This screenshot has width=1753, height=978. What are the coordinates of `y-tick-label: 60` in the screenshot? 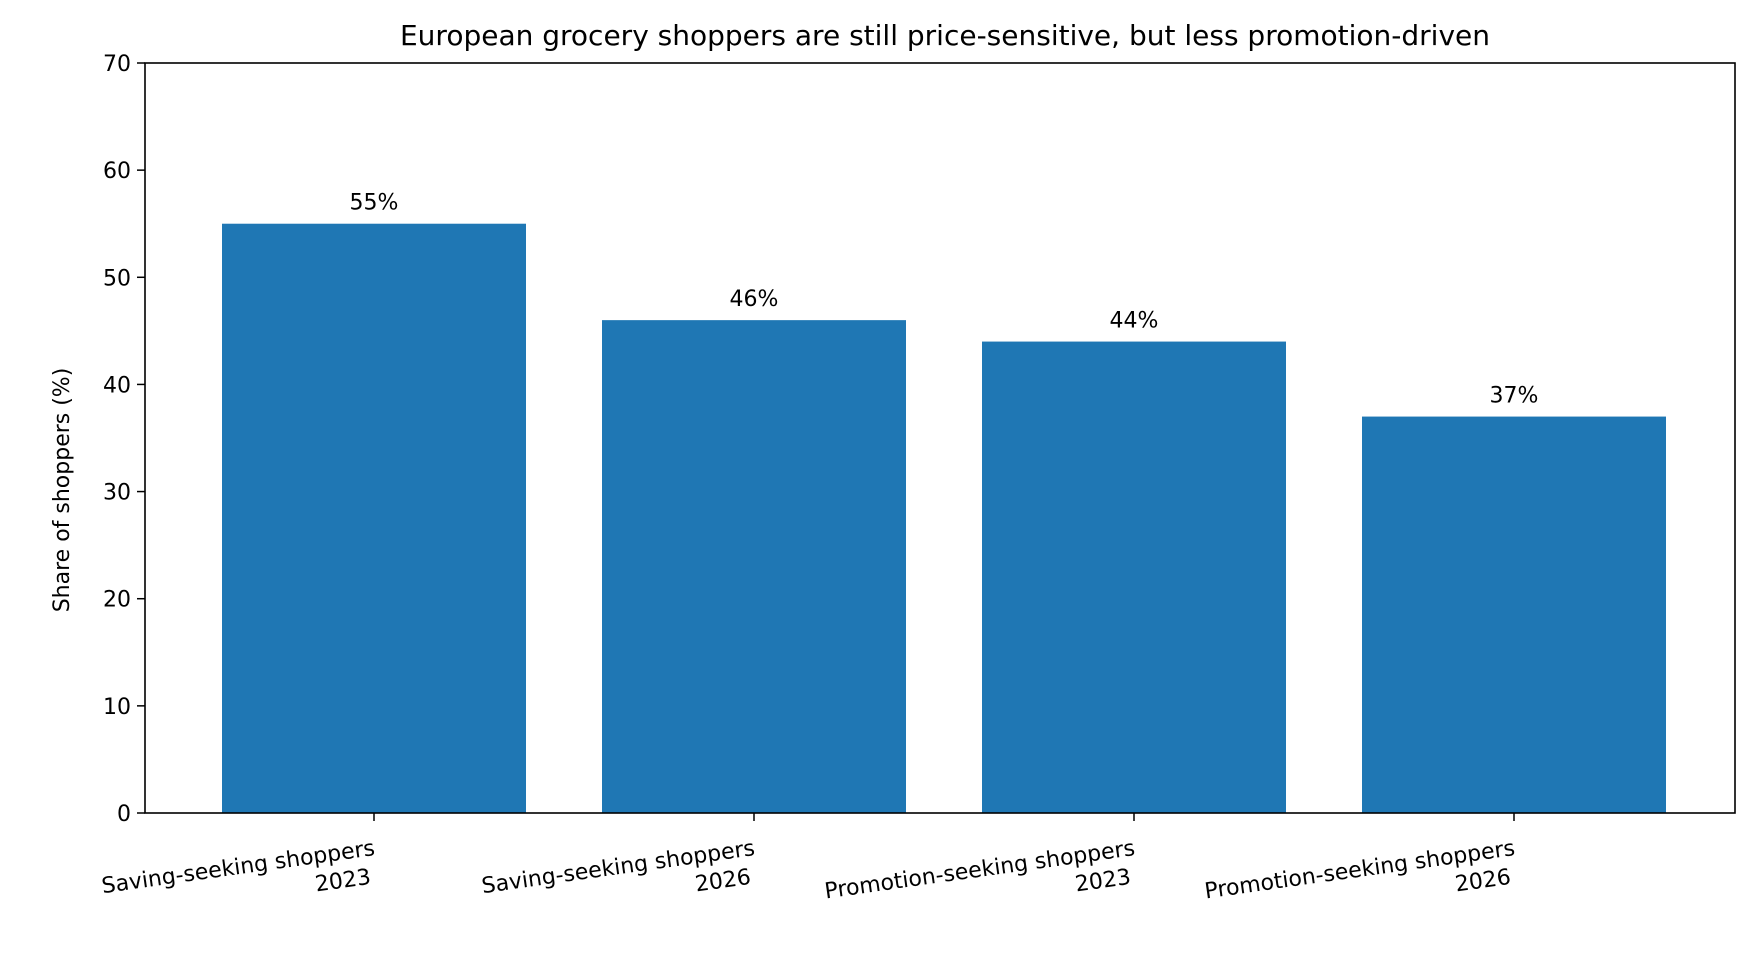 It's located at (117, 171).